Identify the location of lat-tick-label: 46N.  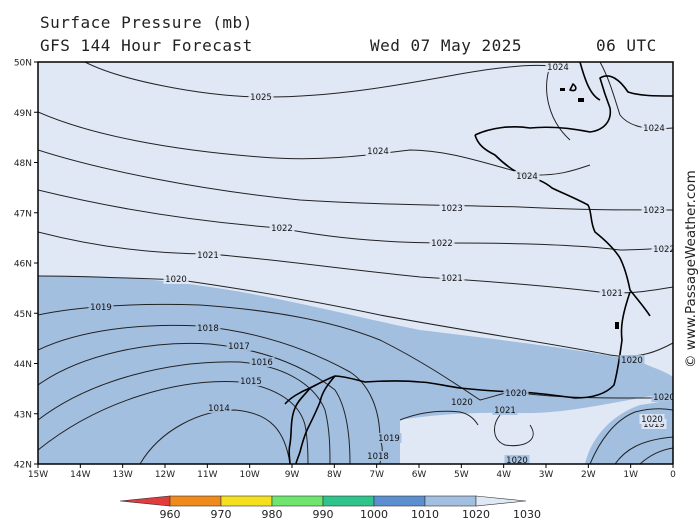
(23, 265).